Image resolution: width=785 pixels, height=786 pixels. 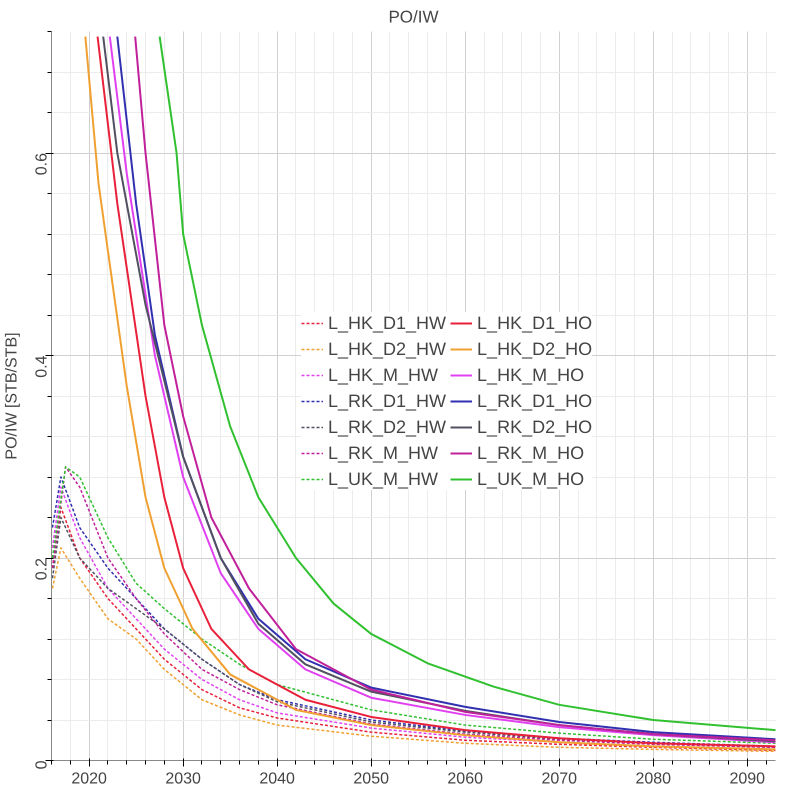 I want to click on y-axis-title: PO/IW [STB/STB], so click(x=12, y=396).